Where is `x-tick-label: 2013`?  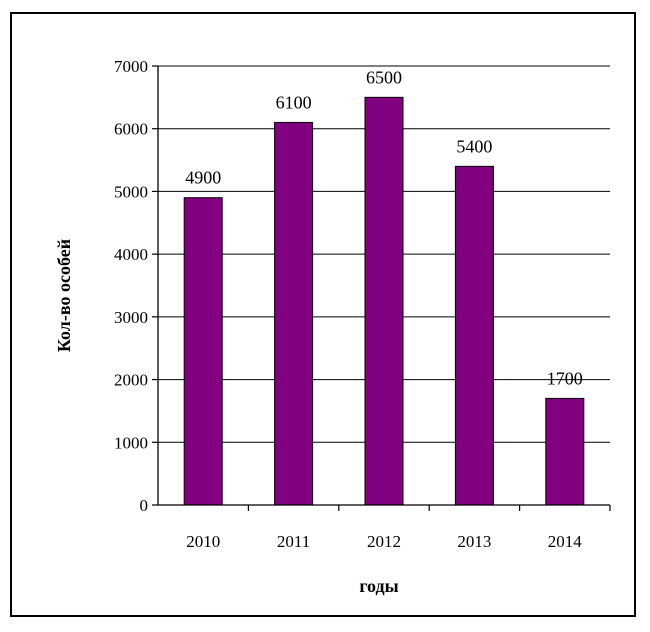 x-tick-label: 2013 is located at coordinates (474, 541).